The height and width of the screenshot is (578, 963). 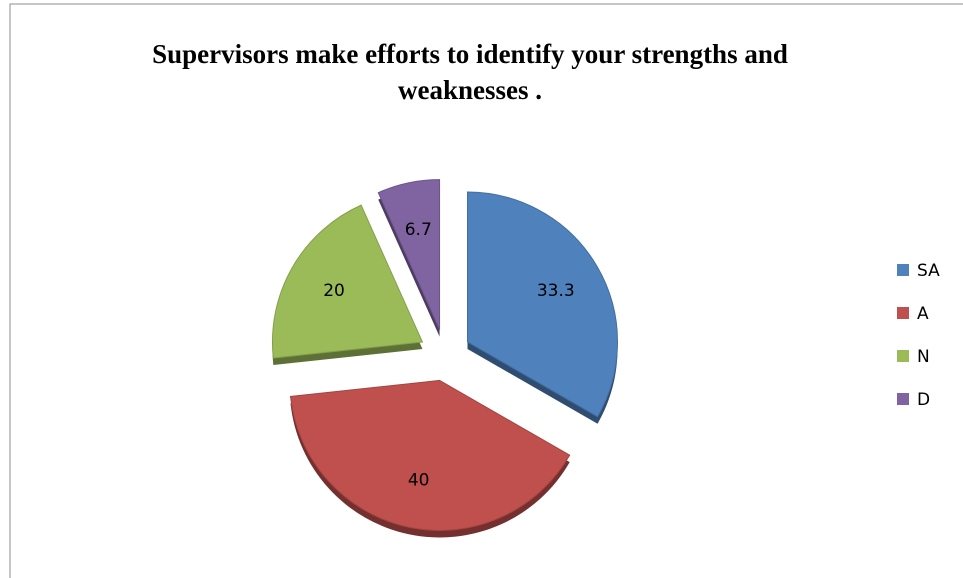 I want to click on data-label: 20, so click(x=334, y=291).